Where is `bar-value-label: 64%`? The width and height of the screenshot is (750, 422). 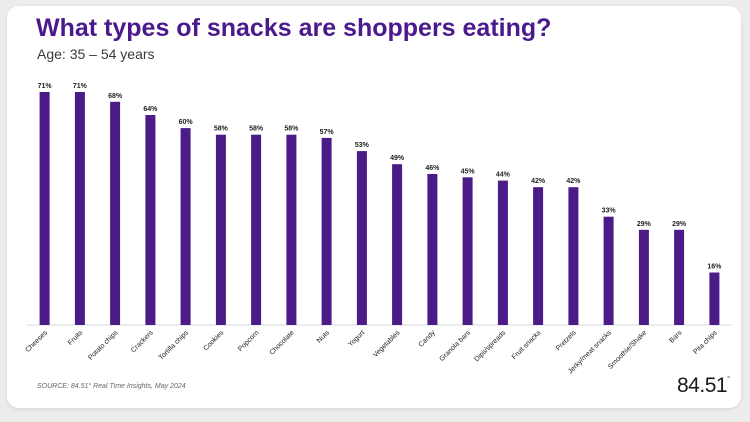 bar-value-label: 64% is located at coordinates (150, 109).